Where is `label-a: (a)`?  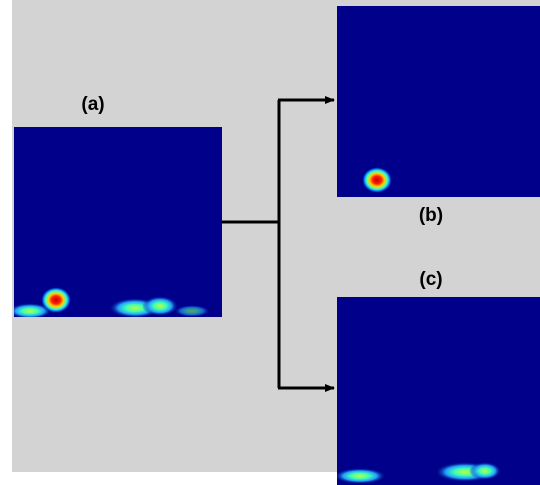
label-a: (a) is located at coordinates (92, 104).